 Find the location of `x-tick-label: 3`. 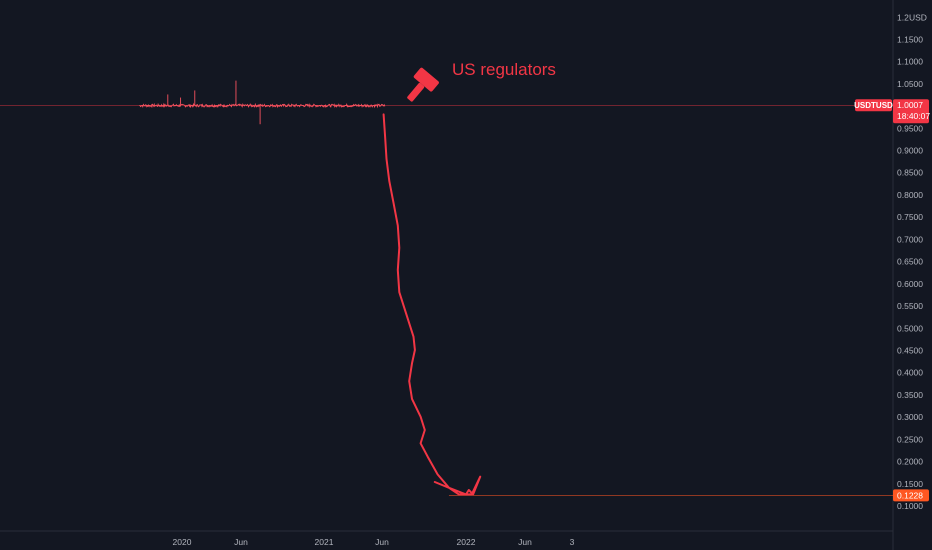

x-tick-label: 3 is located at coordinates (572, 542).